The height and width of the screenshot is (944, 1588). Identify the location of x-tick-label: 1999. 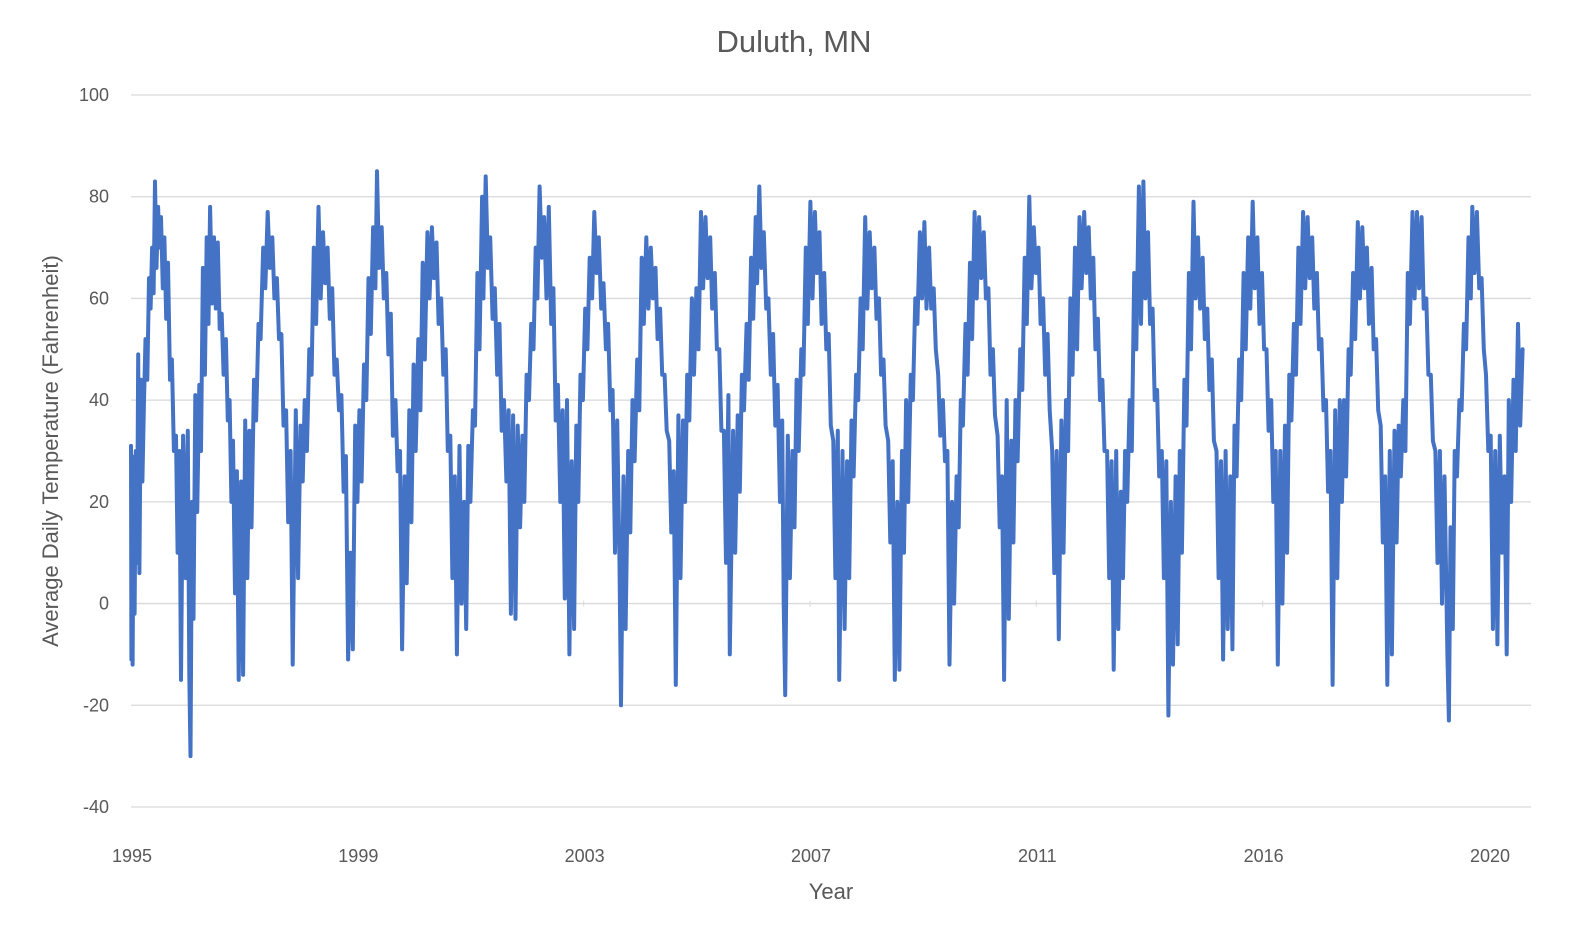
(358, 856).